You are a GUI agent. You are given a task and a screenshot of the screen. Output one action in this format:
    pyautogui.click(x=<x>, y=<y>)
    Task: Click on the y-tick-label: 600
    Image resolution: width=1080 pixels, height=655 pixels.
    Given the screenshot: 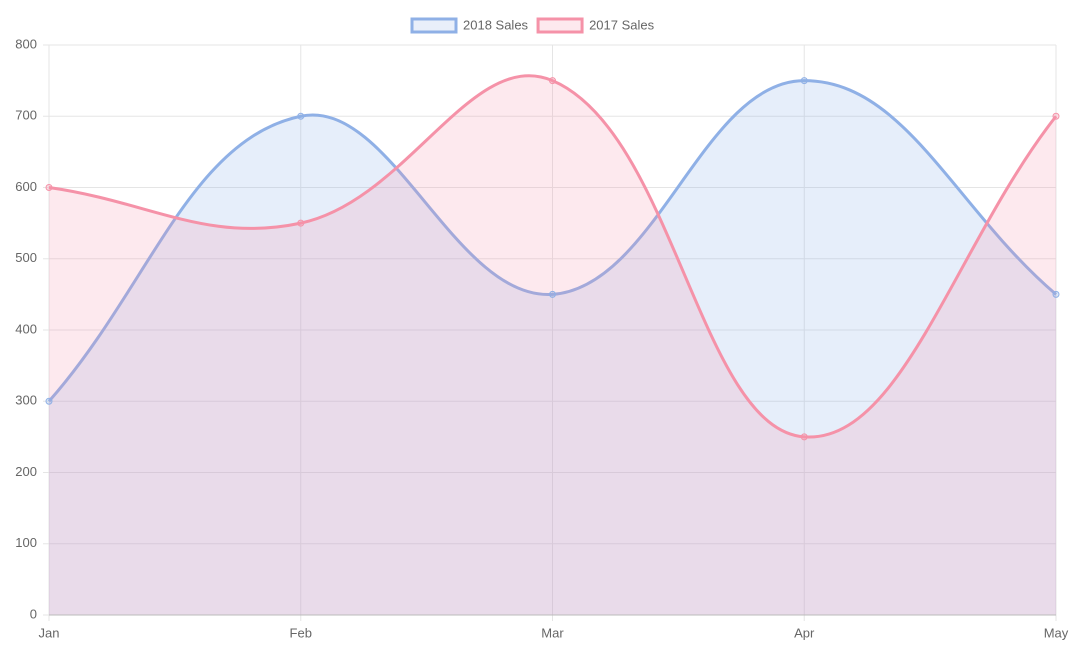 What is the action you would take?
    pyautogui.click(x=26, y=186)
    